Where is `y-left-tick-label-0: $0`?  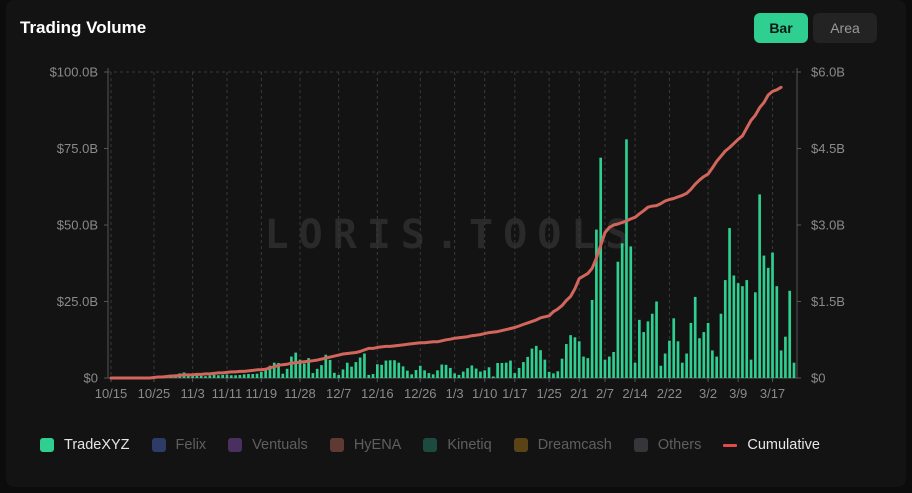
y-left-tick-label-0: $0 is located at coordinates (91, 378).